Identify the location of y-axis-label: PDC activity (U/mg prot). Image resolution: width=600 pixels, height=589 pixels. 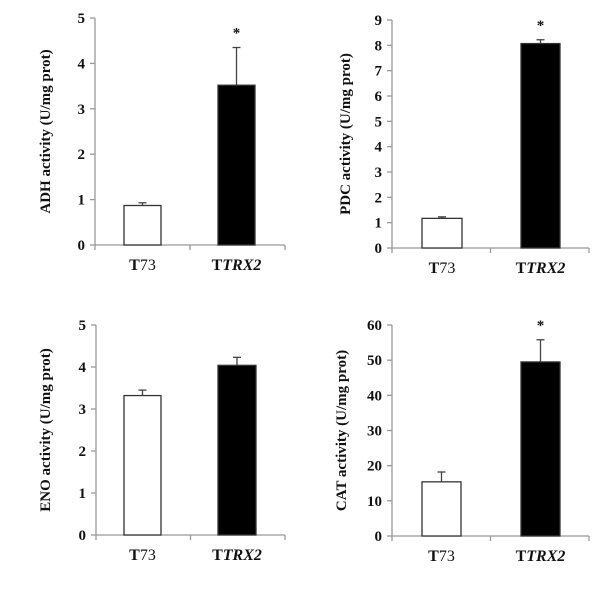
(346, 134).